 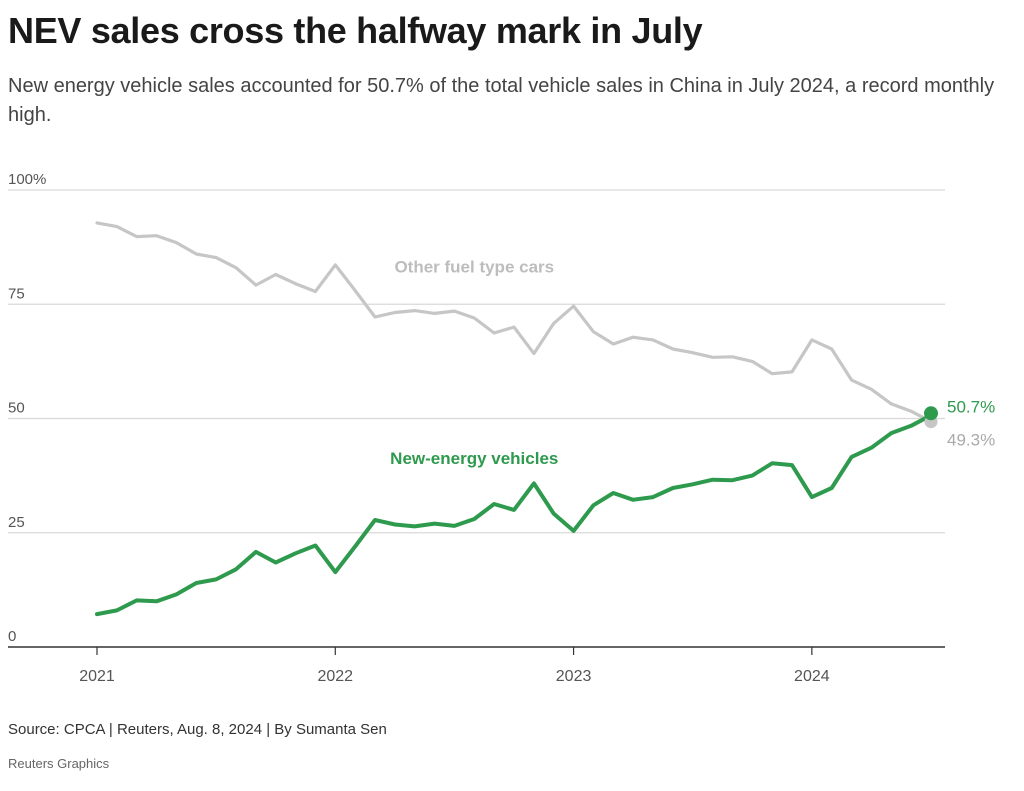 What do you see at coordinates (474, 266) in the screenshot?
I see `other-series-annotation: Other fuel type cars` at bounding box center [474, 266].